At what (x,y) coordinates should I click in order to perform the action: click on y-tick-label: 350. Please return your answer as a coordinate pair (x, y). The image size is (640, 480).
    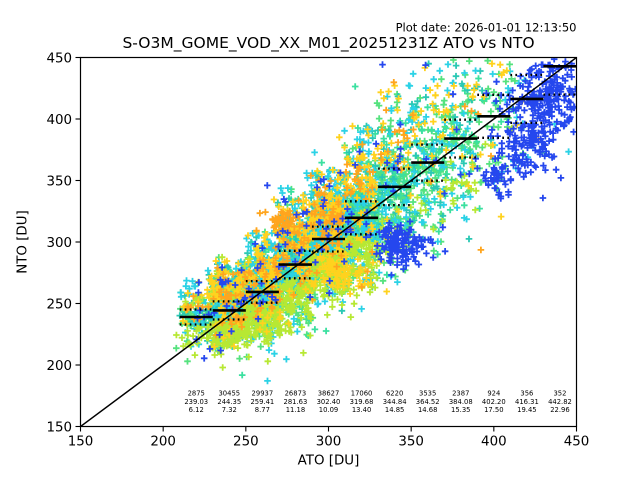
    Looking at the image, I should click on (59, 181).